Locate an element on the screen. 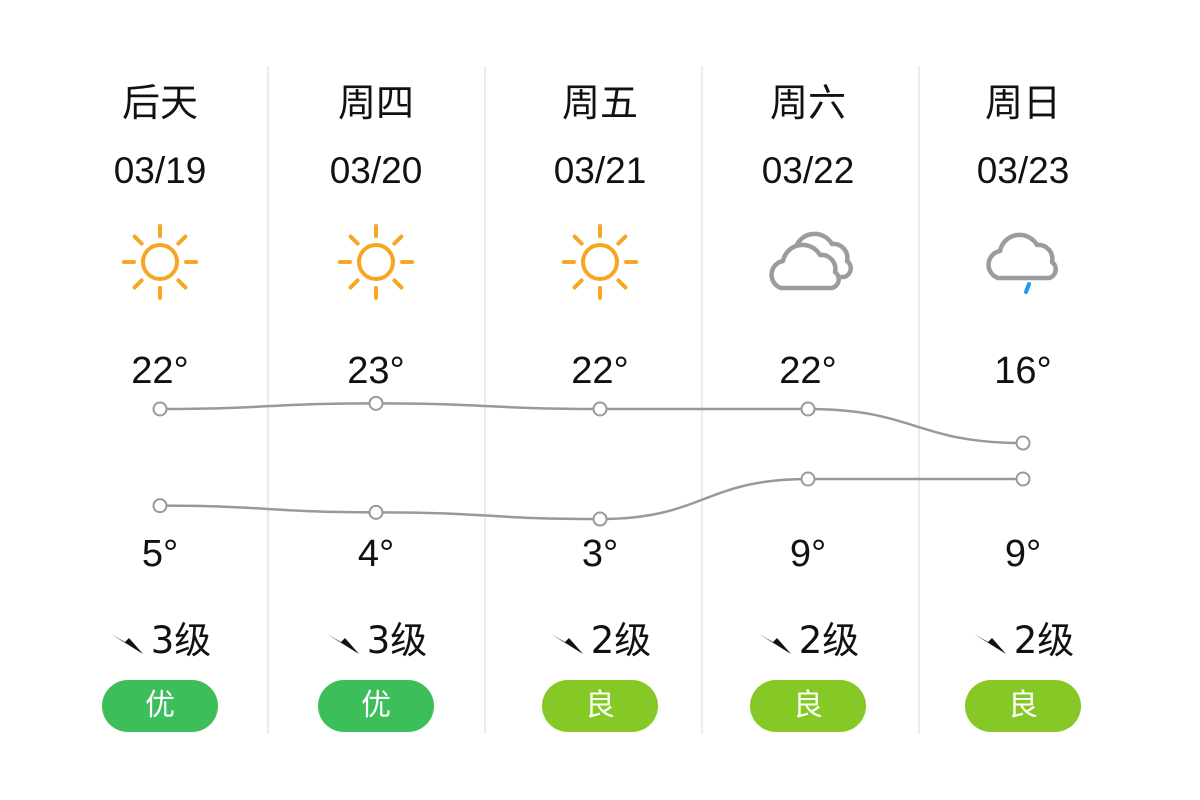 This screenshot has height=800, width=1200. cloudy-icon is located at coordinates (808, 262).